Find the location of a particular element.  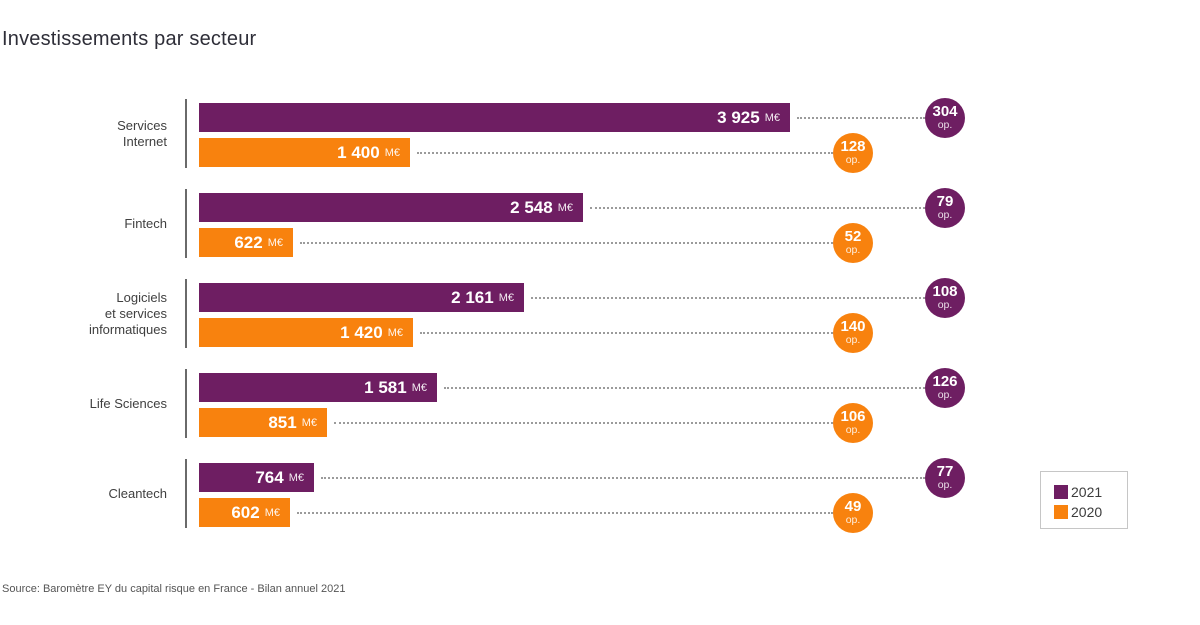

operations-circle-2021-services-internet: 304 op. is located at coordinates (945, 117).